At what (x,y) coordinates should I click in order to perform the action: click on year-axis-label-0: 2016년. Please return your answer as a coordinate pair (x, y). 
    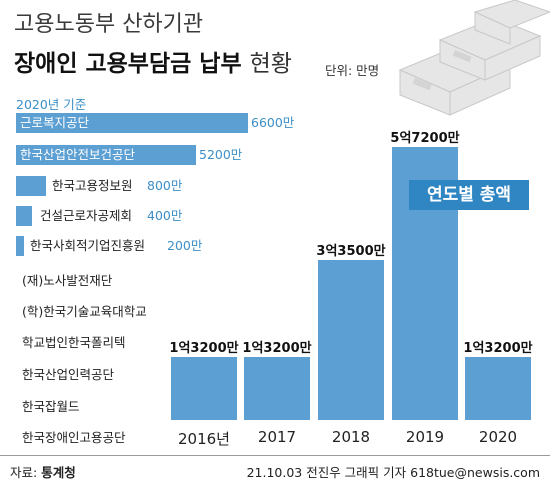
    Looking at the image, I should click on (204, 439).